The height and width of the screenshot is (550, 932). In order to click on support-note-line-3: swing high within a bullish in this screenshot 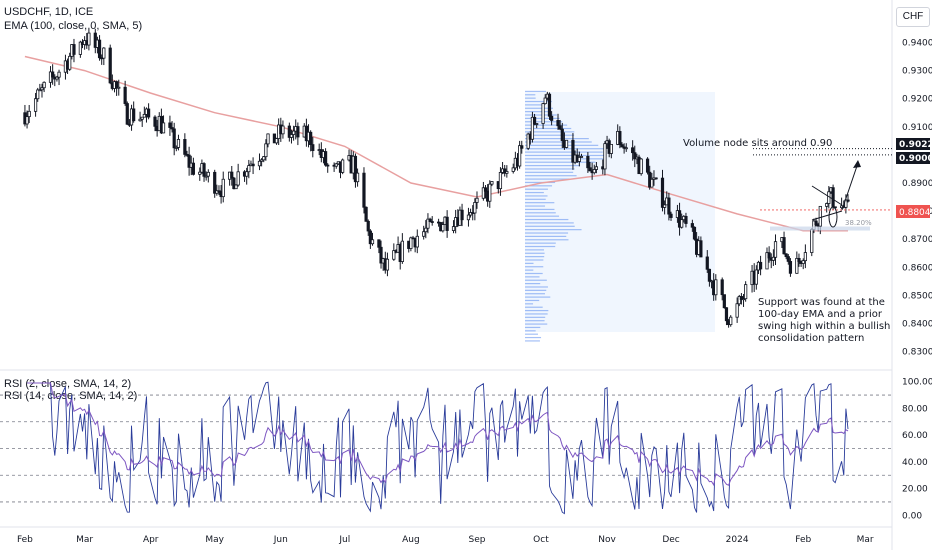, I will do `click(824, 326)`.